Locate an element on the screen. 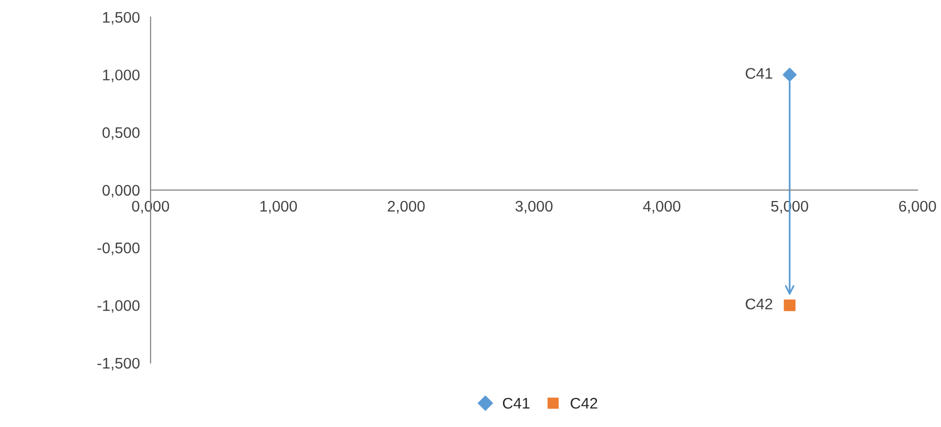 The image size is (941, 427). y-tick-label: 0,000 is located at coordinates (121, 191).